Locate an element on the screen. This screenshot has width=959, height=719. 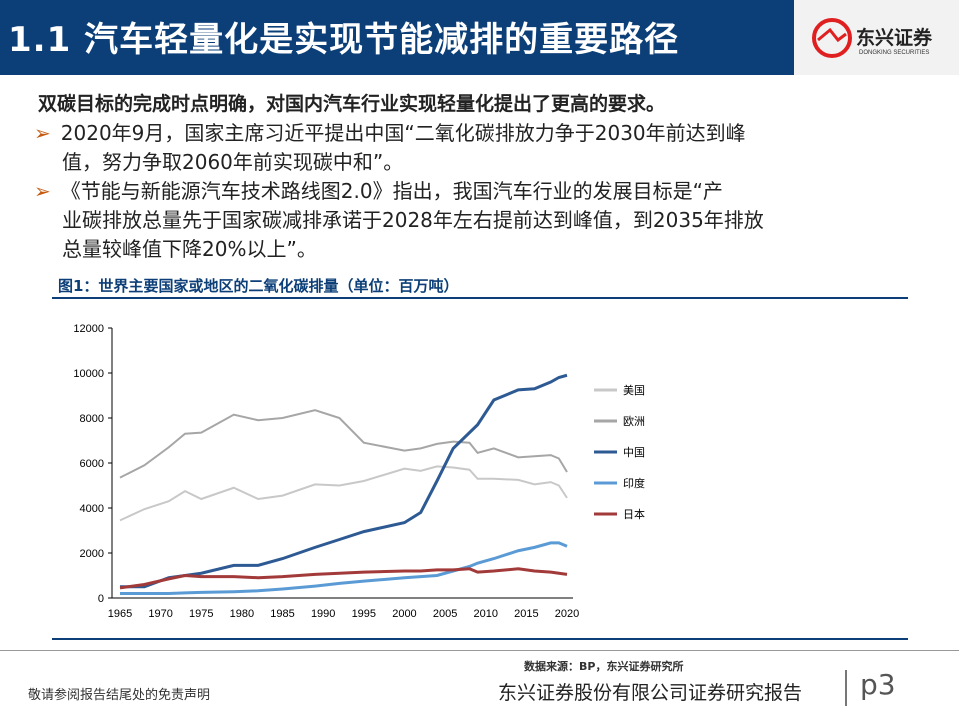
series-line-中国 is located at coordinates (344, 481).